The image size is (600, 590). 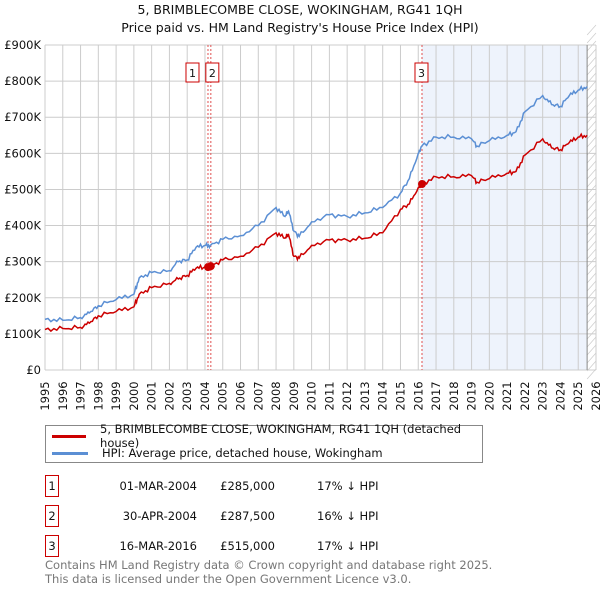 I want to click on y-tick-label: £500K, so click(x=22, y=189).